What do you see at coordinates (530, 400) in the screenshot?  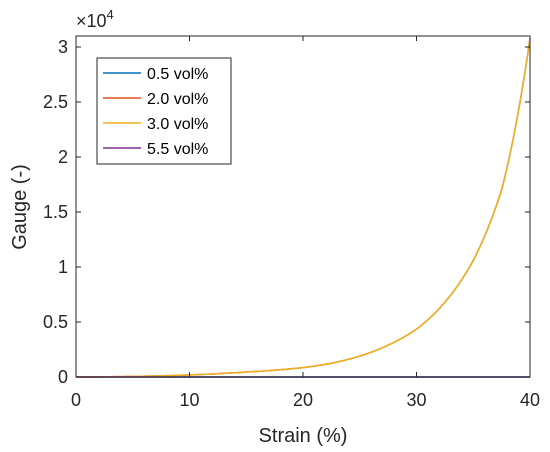 I see `x-tick-label: 40` at bounding box center [530, 400].